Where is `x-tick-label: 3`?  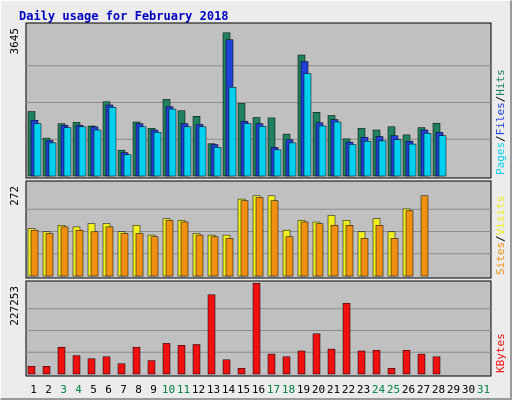 x-tick-label: 3 is located at coordinates (63, 389).